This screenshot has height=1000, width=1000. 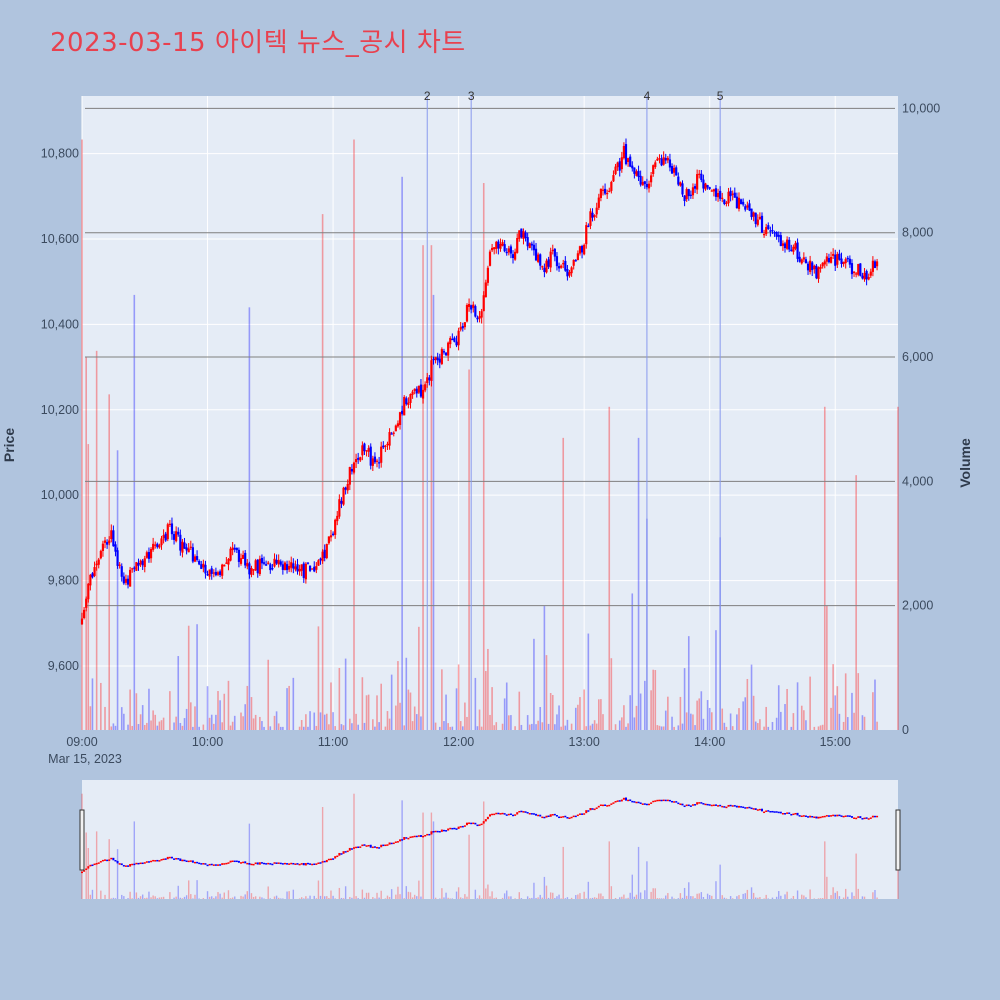 What do you see at coordinates (490, 839) in the screenshot?
I see `range-slider` at bounding box center [490, 839].